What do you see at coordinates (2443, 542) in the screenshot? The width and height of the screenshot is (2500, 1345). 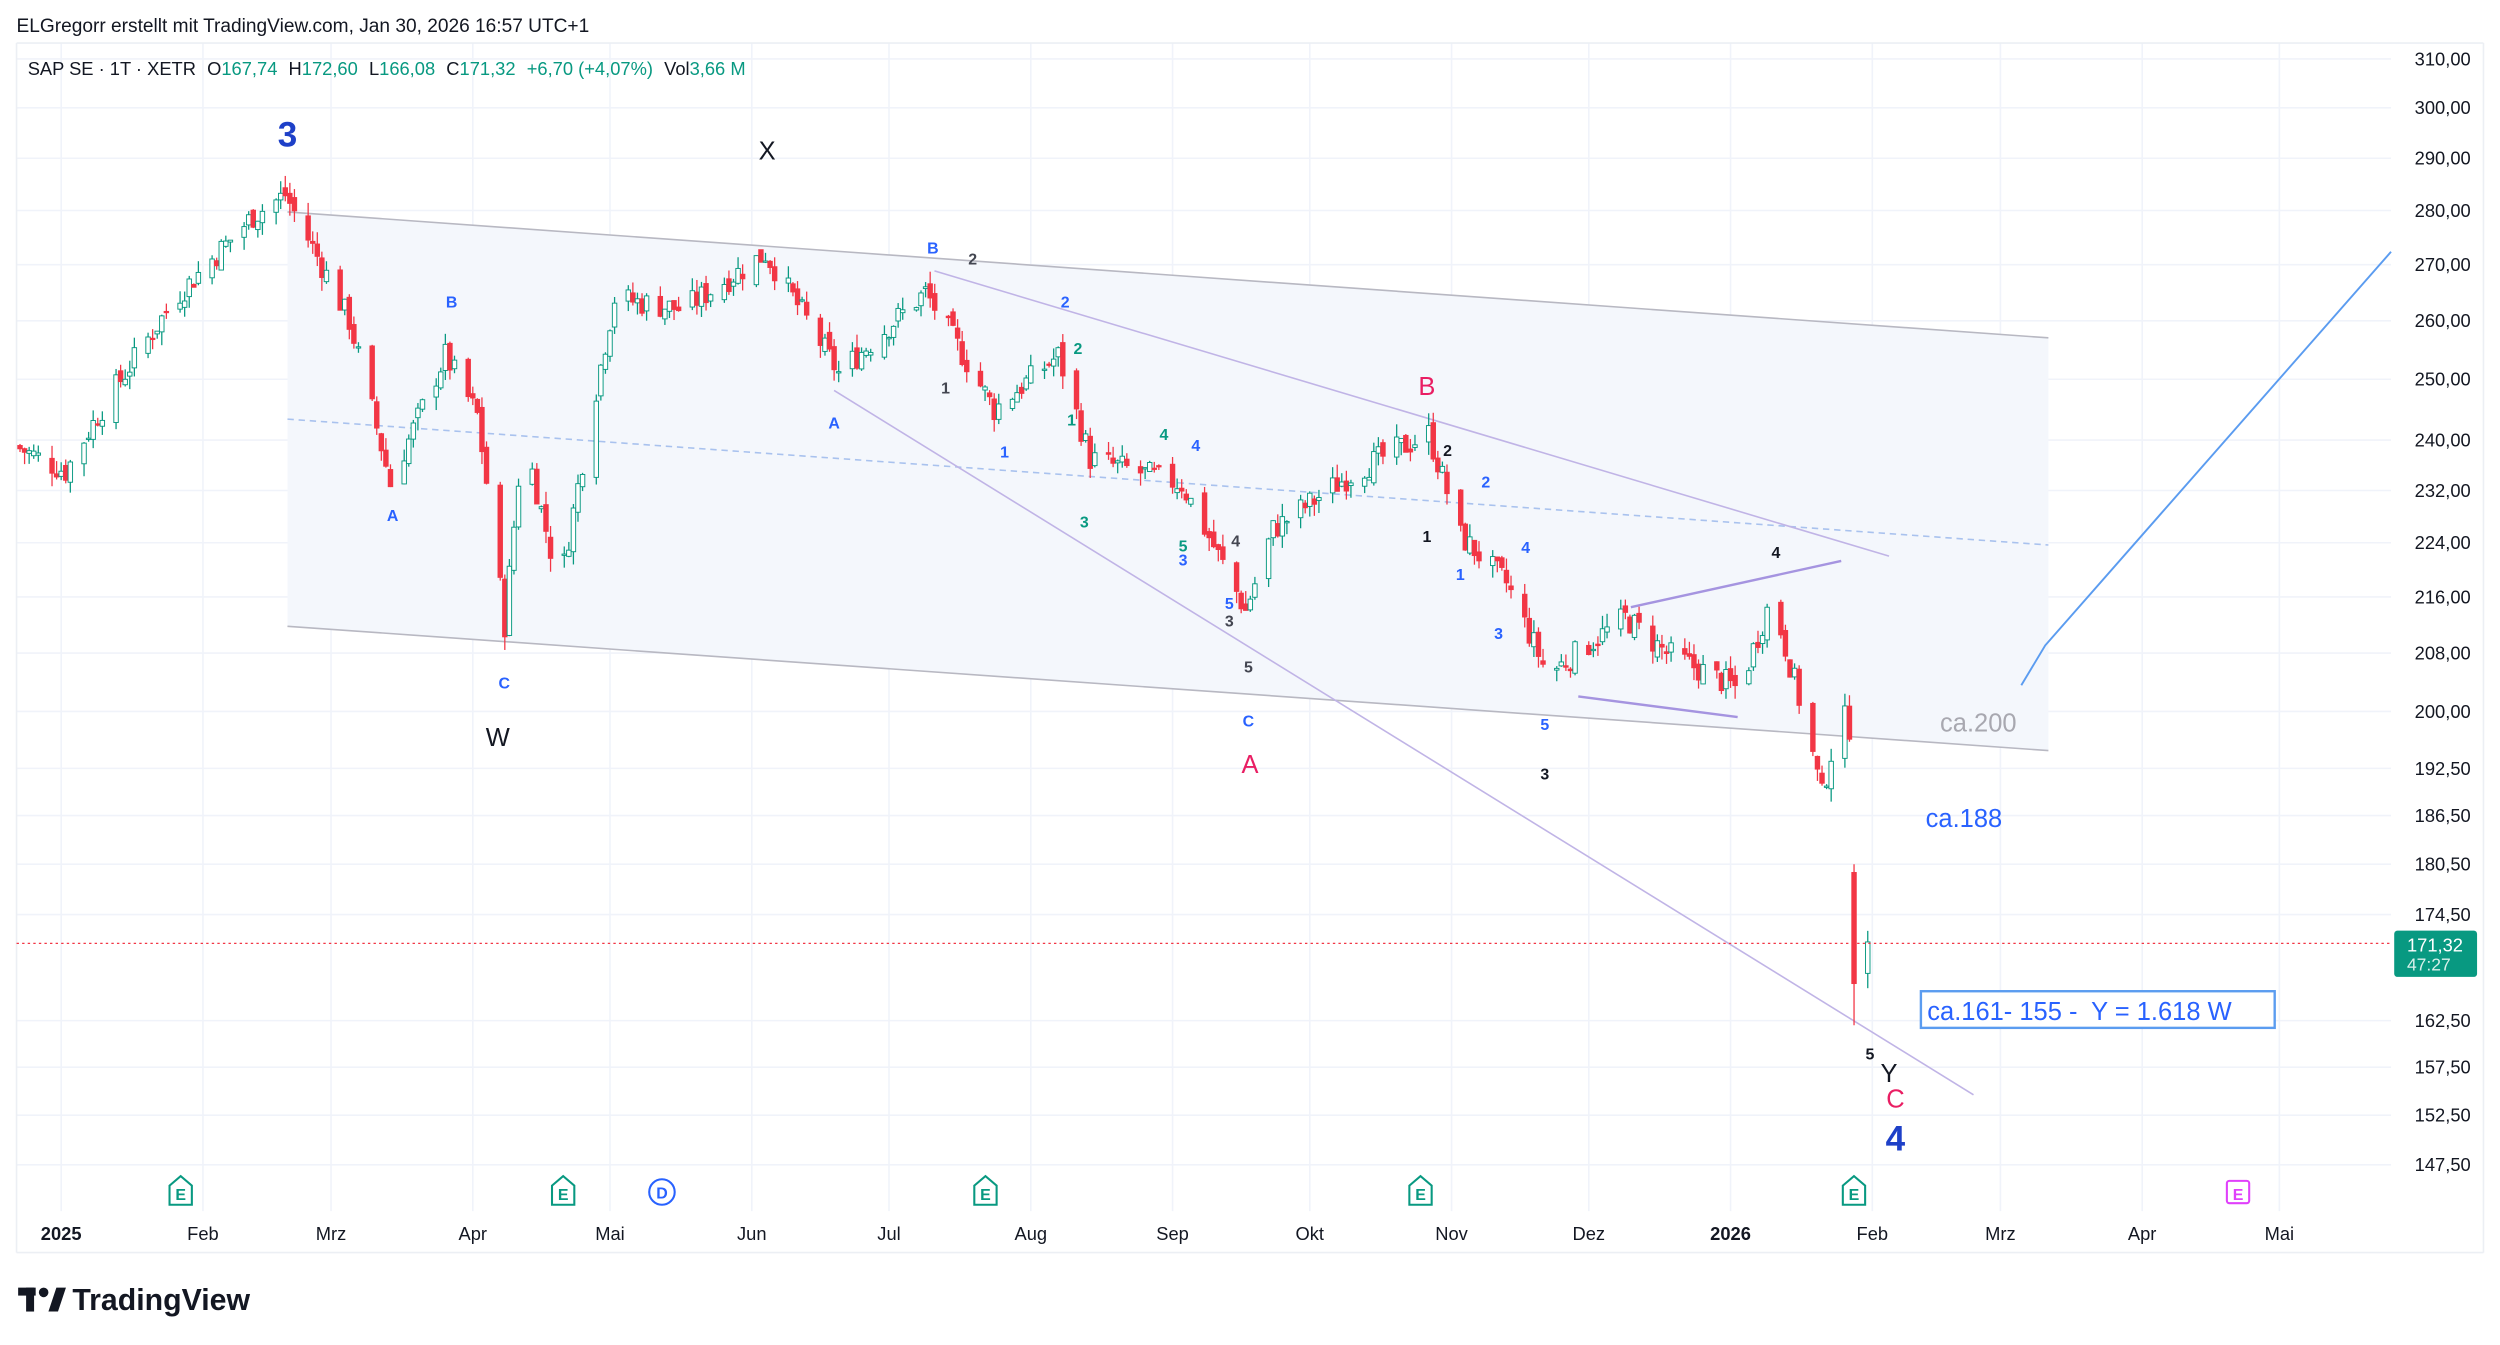 I see `price-tick-label: 224,00` at bounding box center [2443, 542].